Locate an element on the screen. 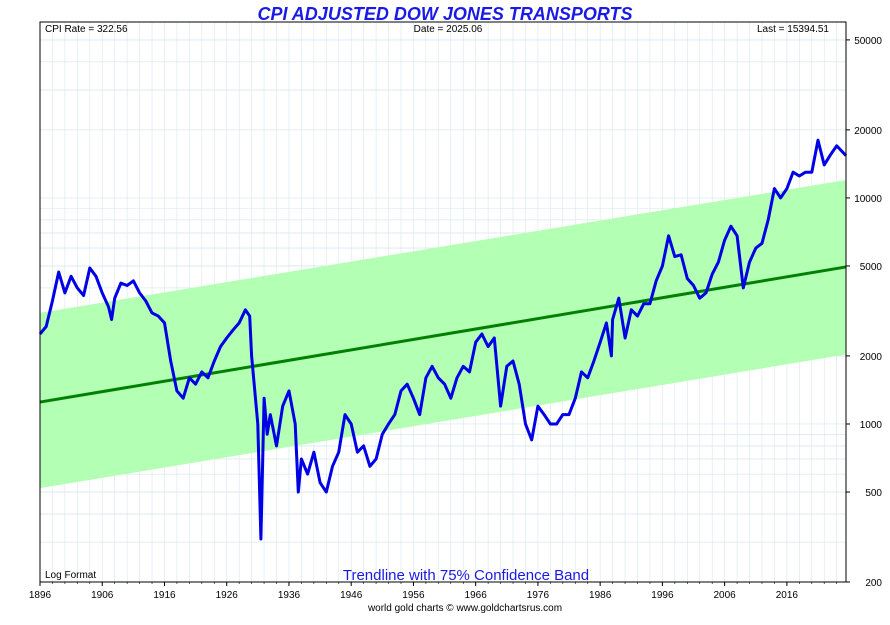 The width and height of the screenshot is (890, 625). y-tick-label: 2000 is located at coordinates (871, 357).